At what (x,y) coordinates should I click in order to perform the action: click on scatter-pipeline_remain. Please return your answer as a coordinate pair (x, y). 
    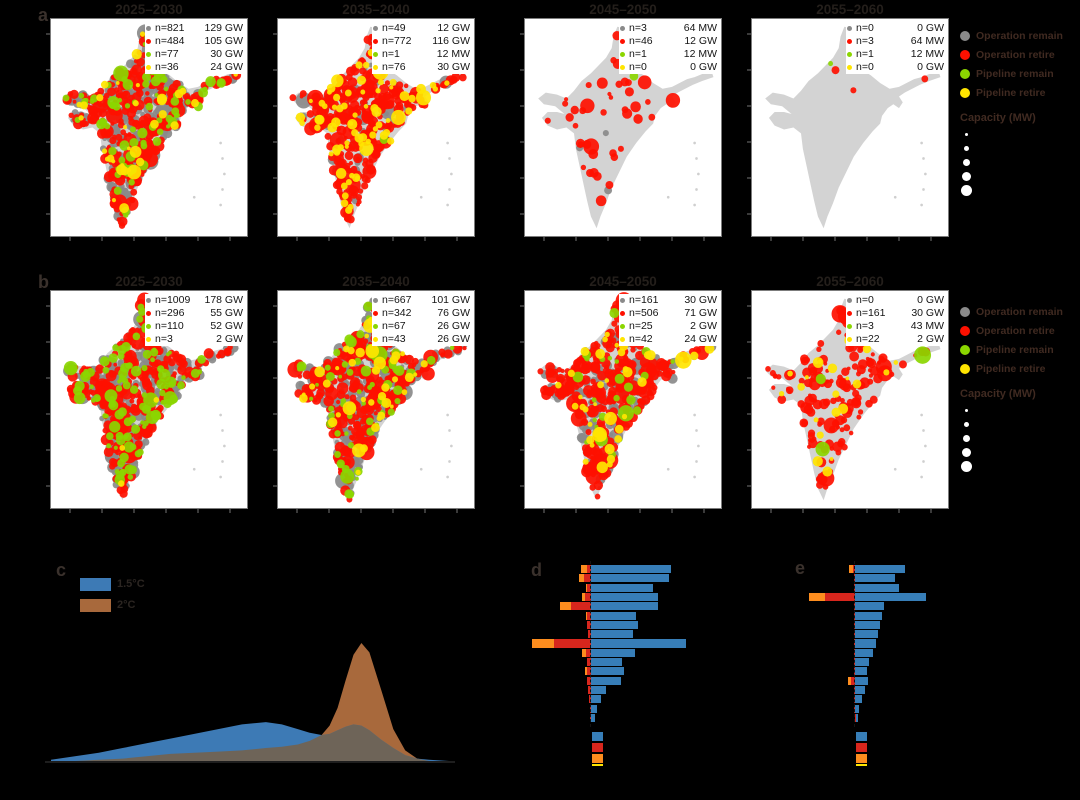
    Looking at the image, I should click on (831, 64).